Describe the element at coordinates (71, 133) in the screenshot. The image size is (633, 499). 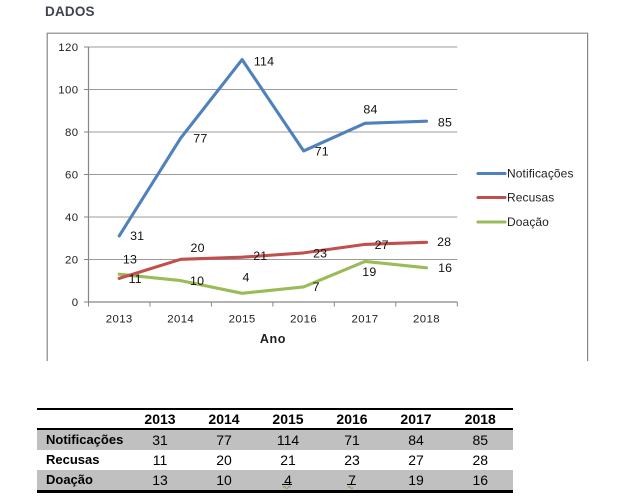
I see `svg-text: 80` at that location.